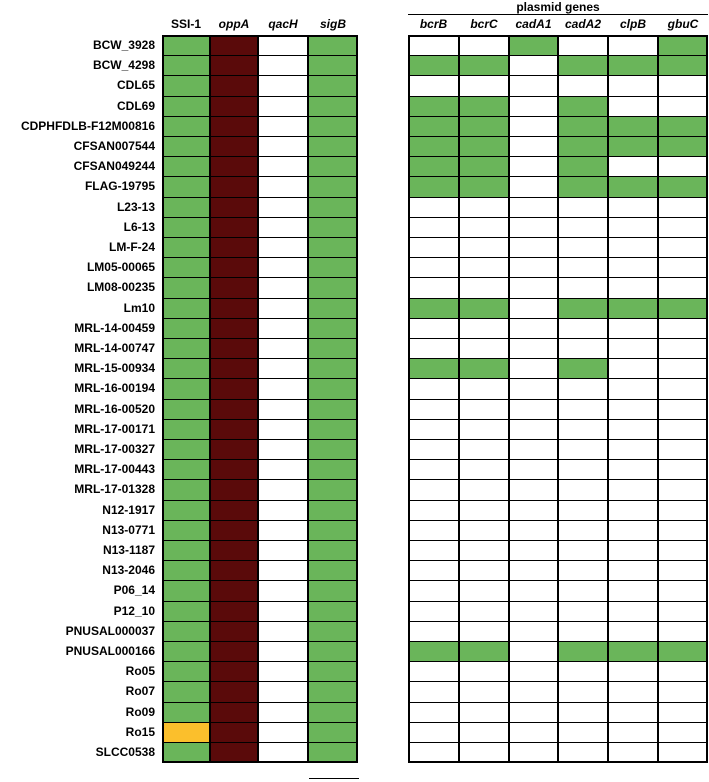  I want to click on plasmid-genes-bracket-line, so click(558, 14).